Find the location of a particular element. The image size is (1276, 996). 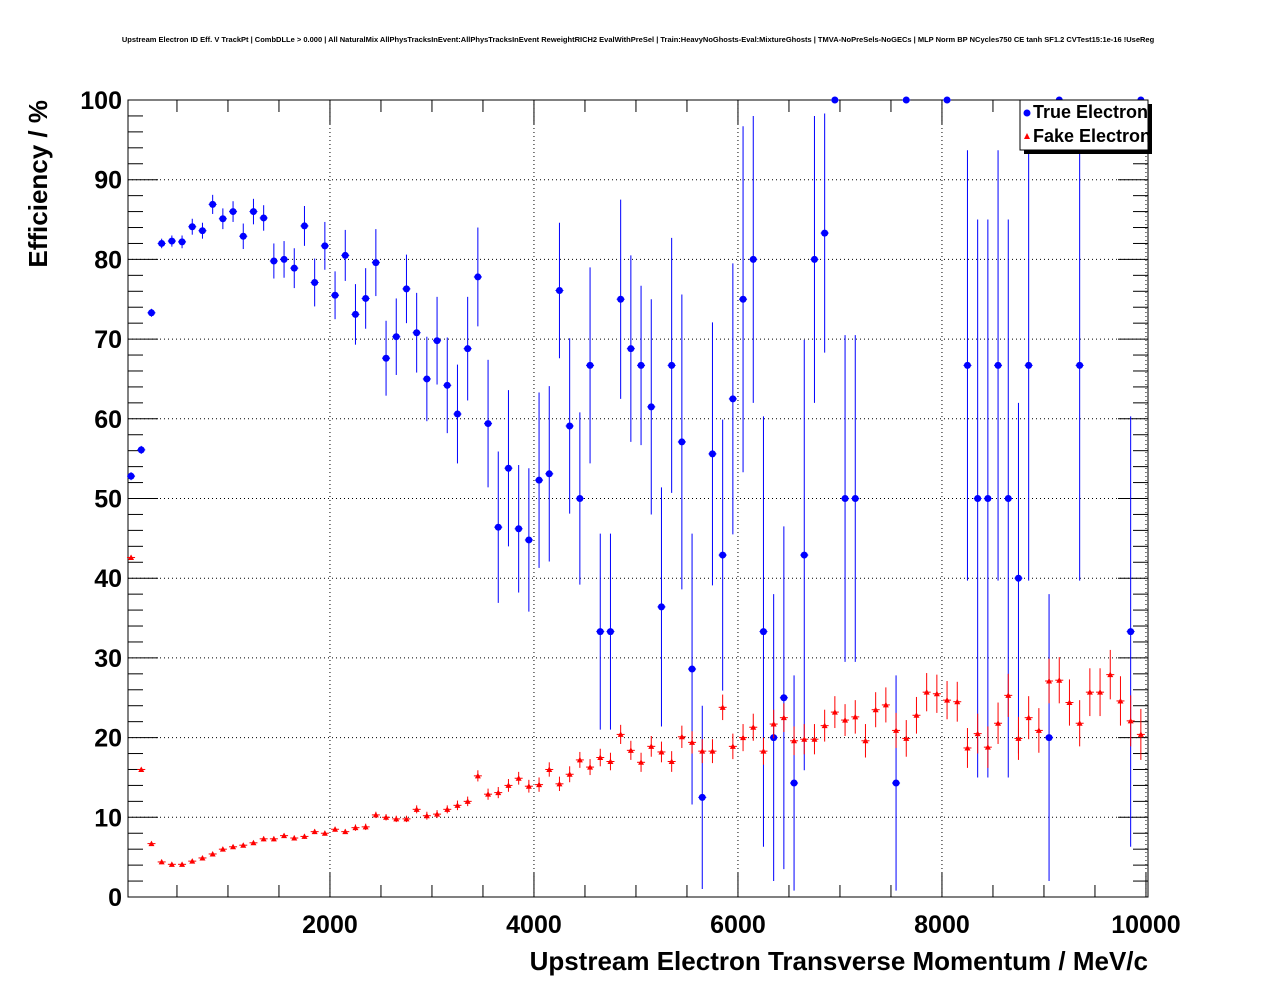

legend-marker-fake-electron is located at coordinates (1027, 136).